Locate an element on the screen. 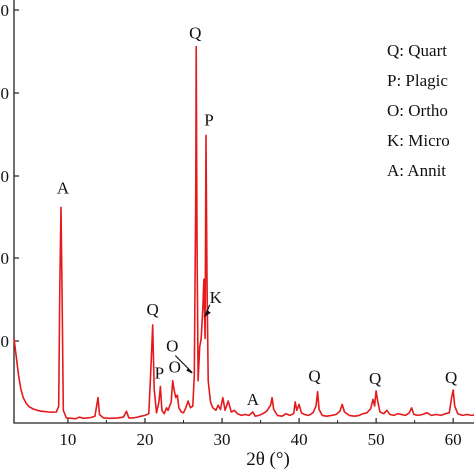 The height and width of the screenshot is (474, 474). x-tick-label: 50 is located at coordinates (376, 439).